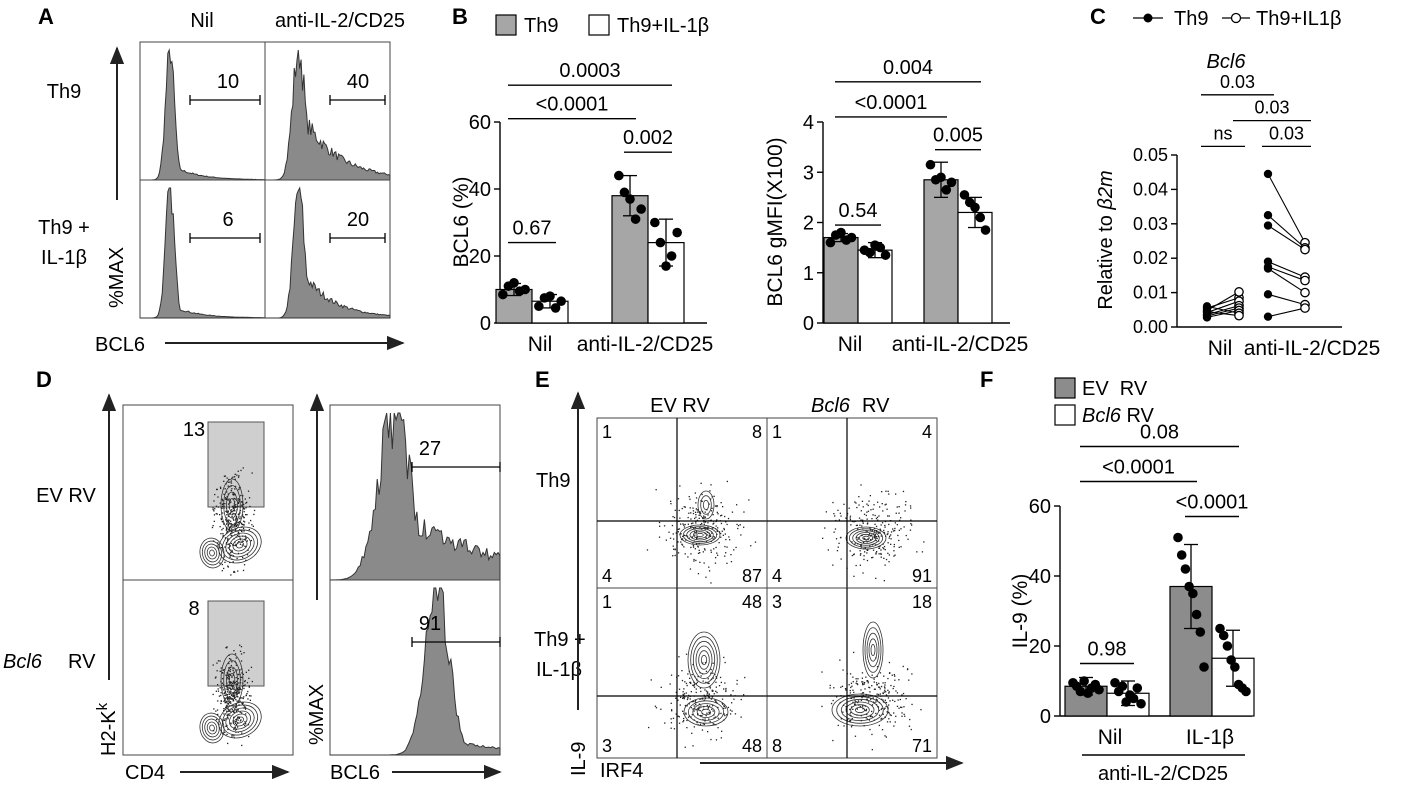 This screenshot has width=1417, height=789. I want to click on panel-d-contour, so click(240, 545).